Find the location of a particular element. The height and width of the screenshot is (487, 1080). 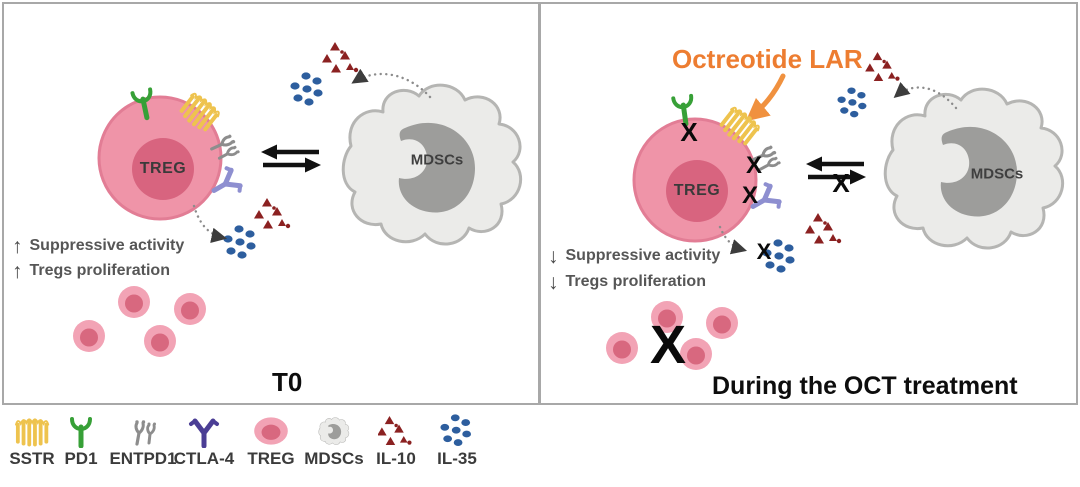

legend: SSTR PD1 ENTPD1 CTLA-4 TREG is located at coordinates (310, 449).